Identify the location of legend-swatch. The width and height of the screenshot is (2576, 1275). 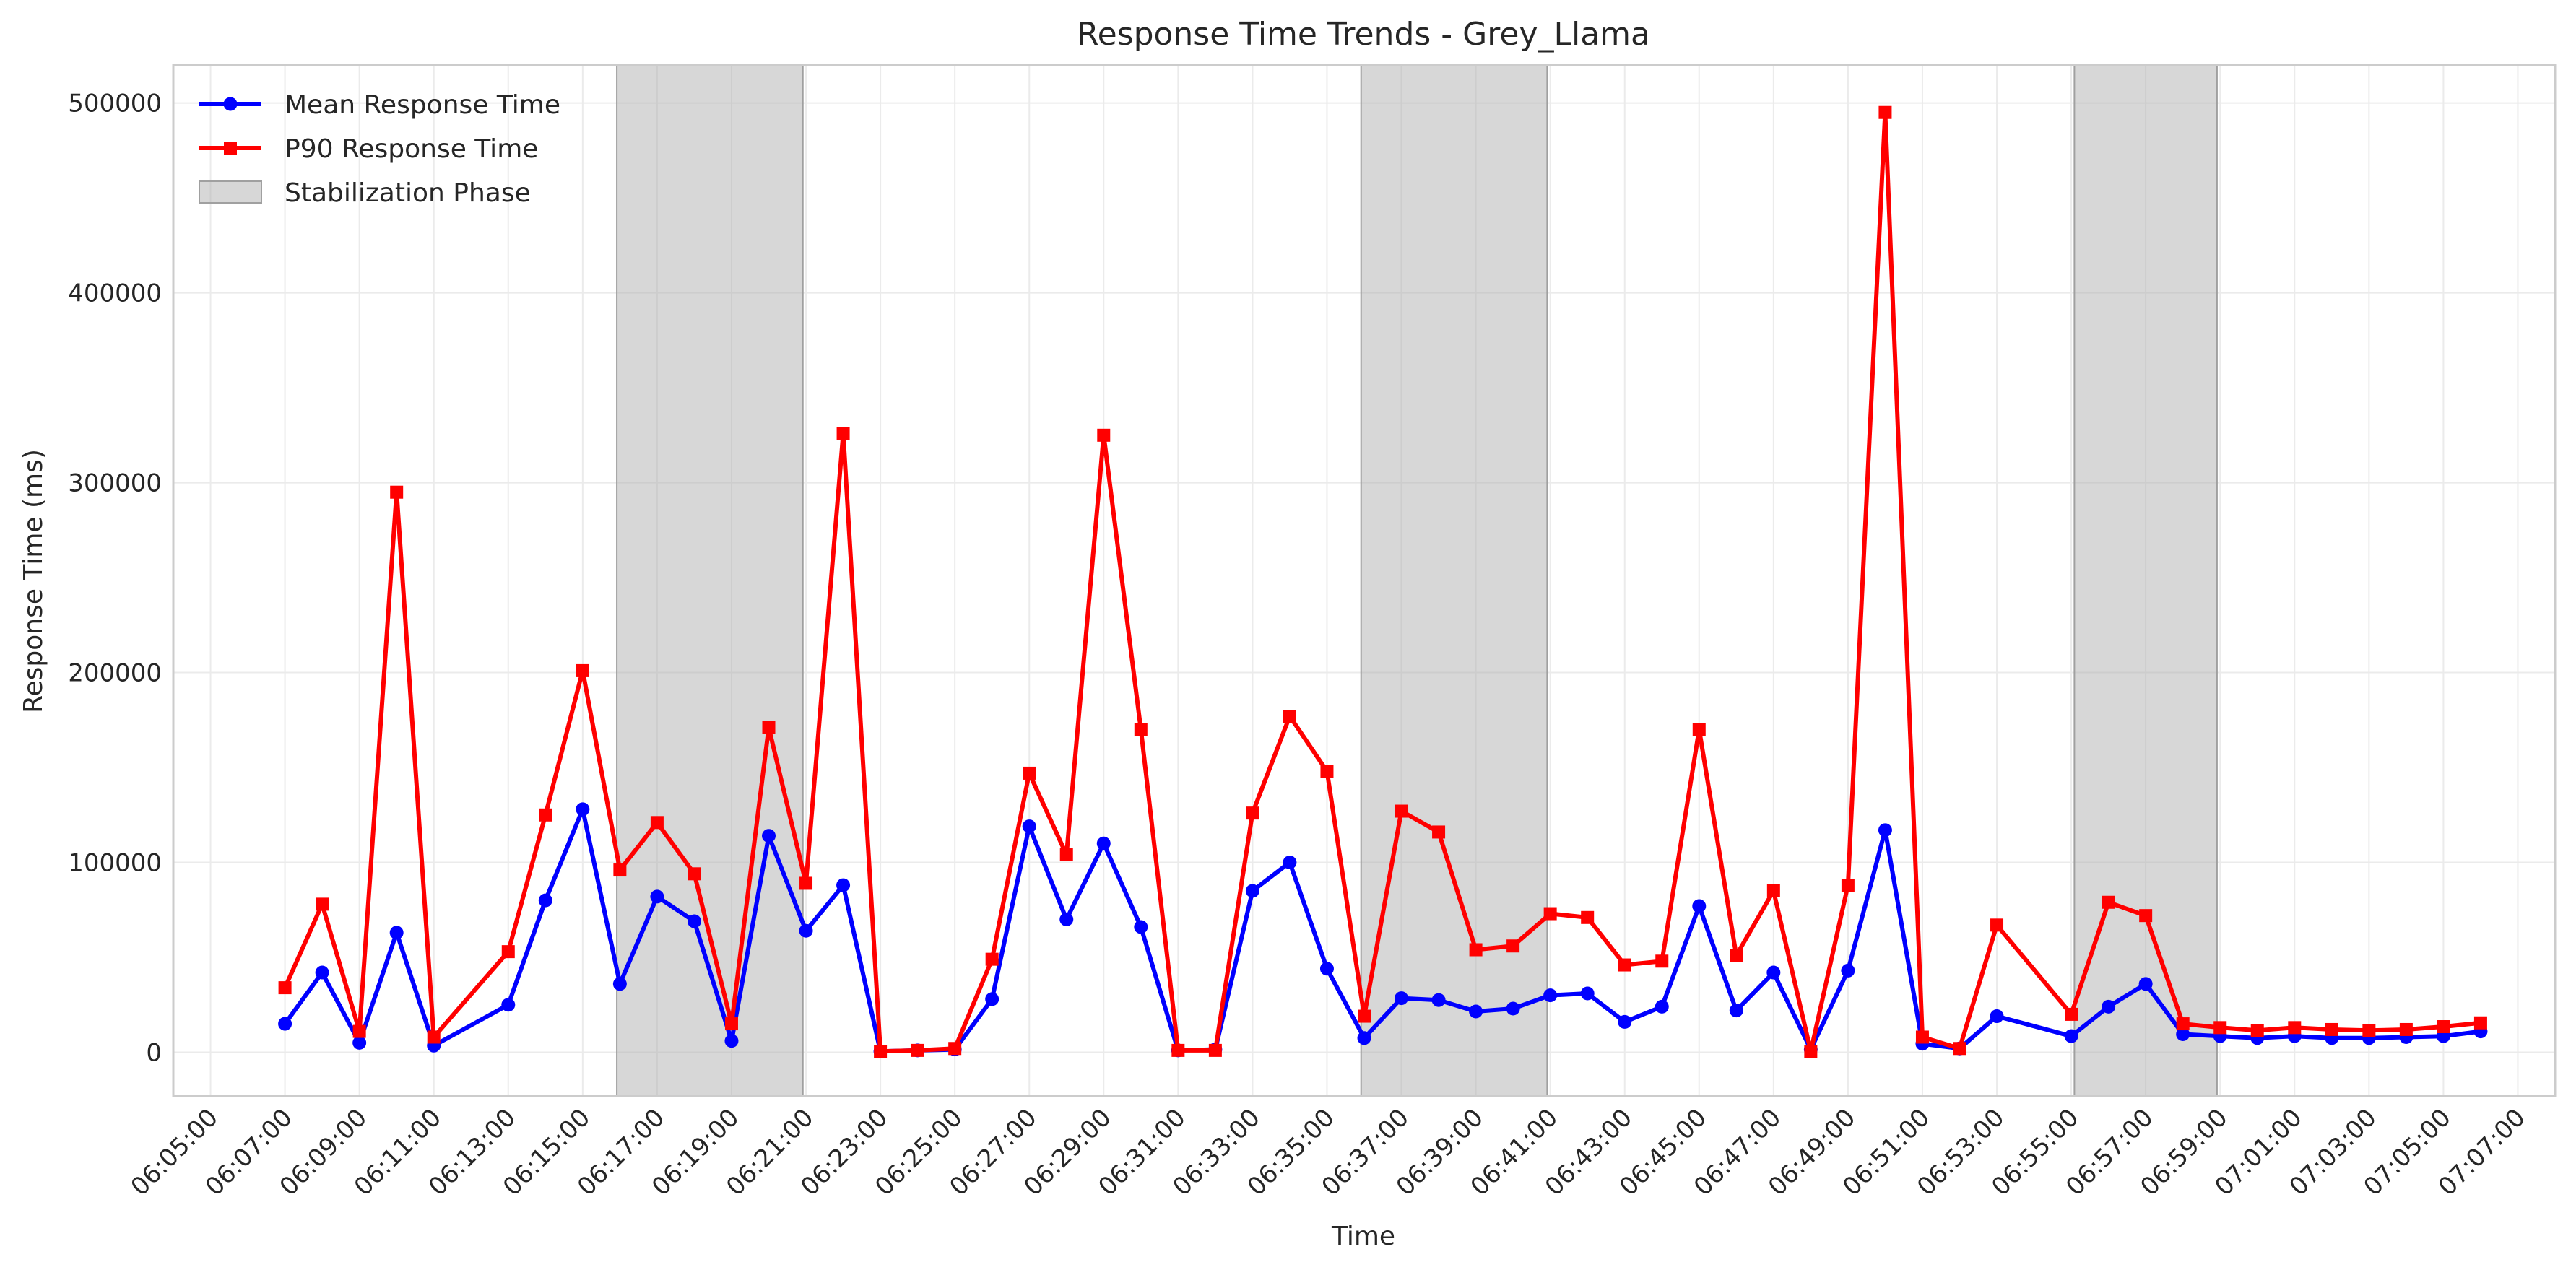
(230, 192).